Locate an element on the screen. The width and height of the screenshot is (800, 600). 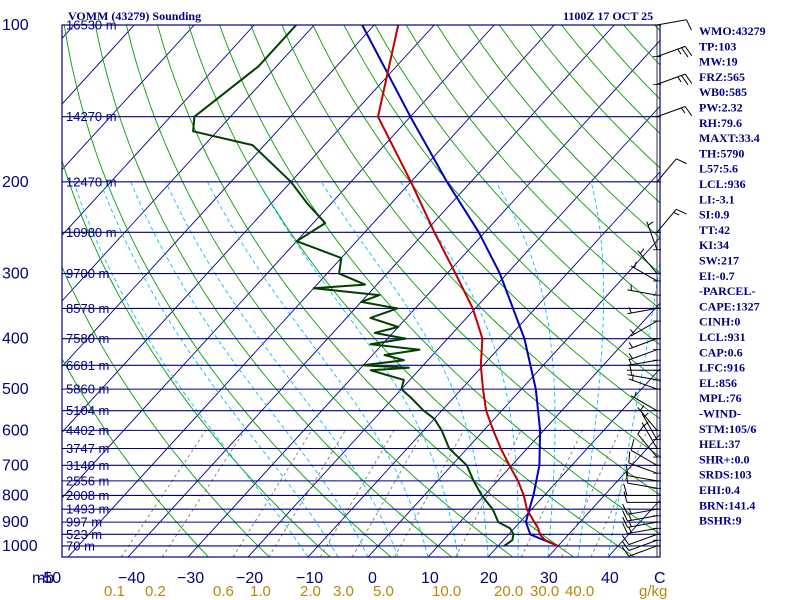
mixing-ratio-tick-label: 30.0 is located at coordinates (544, 591).